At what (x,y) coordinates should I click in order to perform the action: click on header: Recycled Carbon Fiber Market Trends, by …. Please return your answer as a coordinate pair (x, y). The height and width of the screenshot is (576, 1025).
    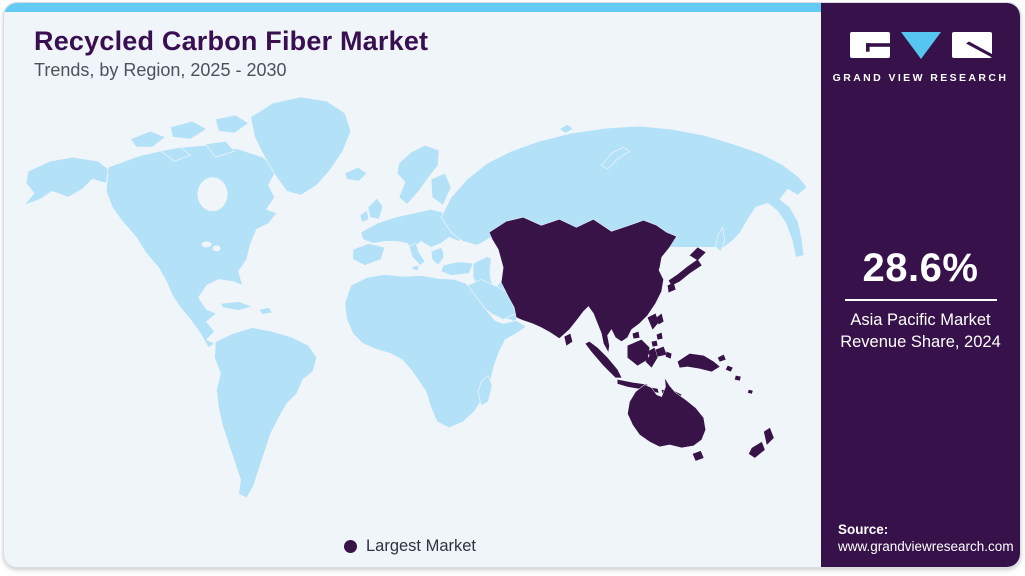
    Looking at the image, I should click on (231, 54).